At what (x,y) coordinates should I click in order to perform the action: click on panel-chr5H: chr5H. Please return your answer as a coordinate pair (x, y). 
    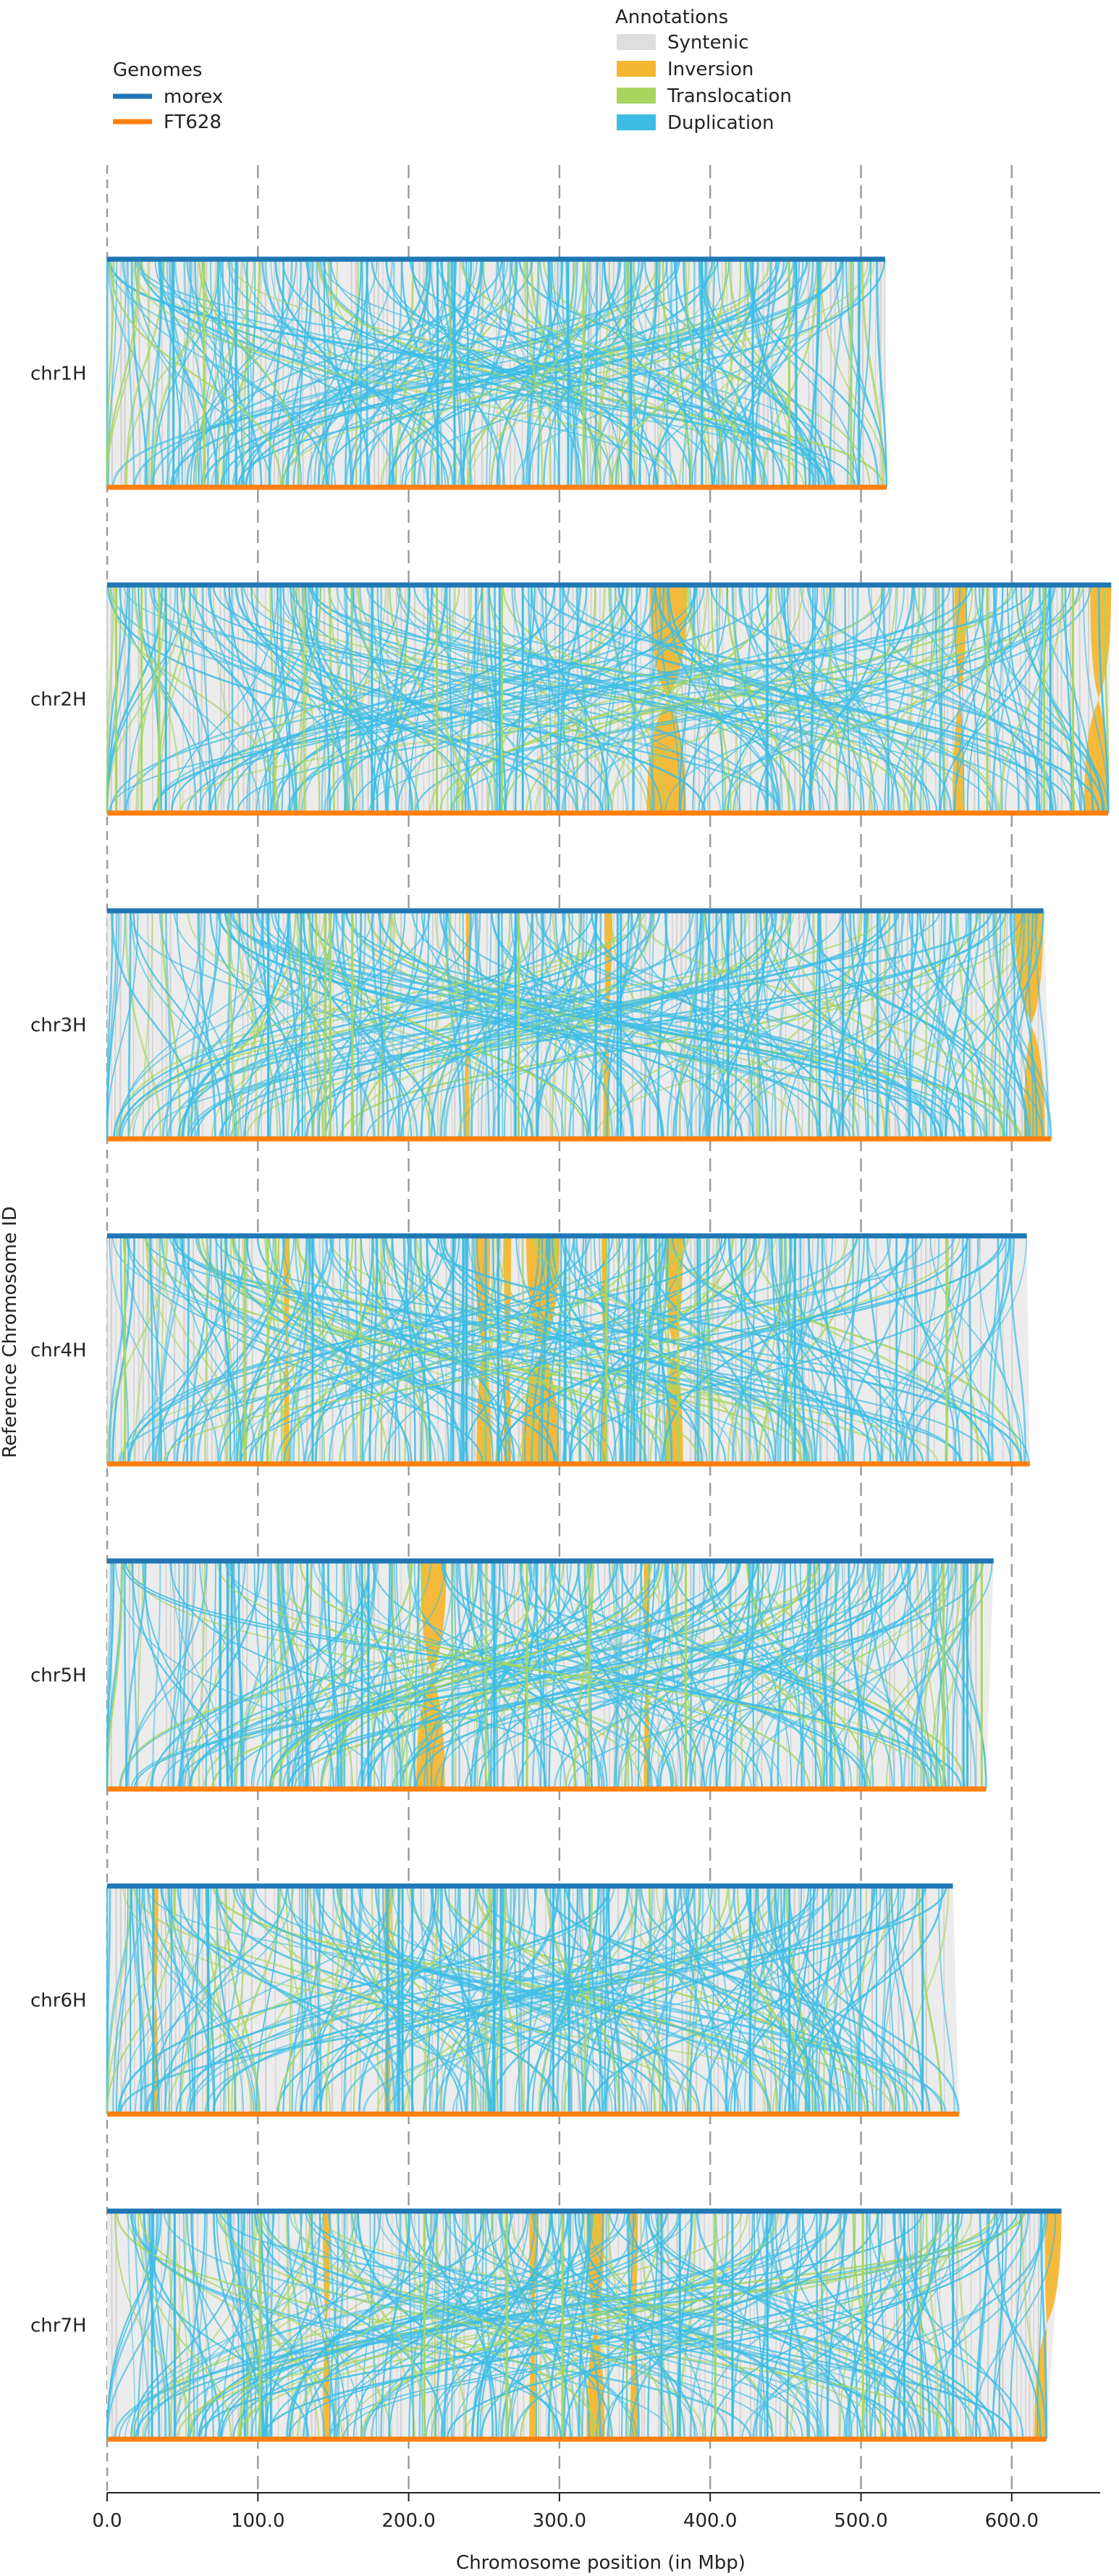
    Looking at the image, I should click on (512, 1675).